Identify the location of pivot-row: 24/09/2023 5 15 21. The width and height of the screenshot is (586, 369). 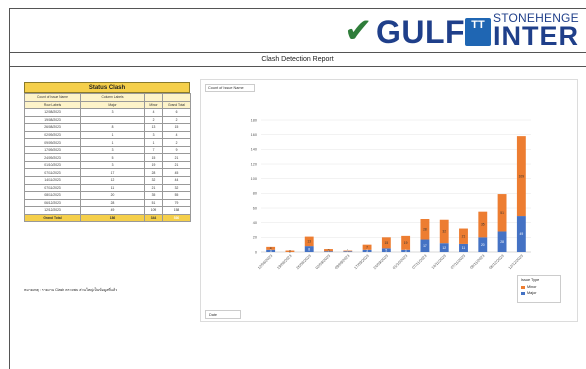
(107, 157).